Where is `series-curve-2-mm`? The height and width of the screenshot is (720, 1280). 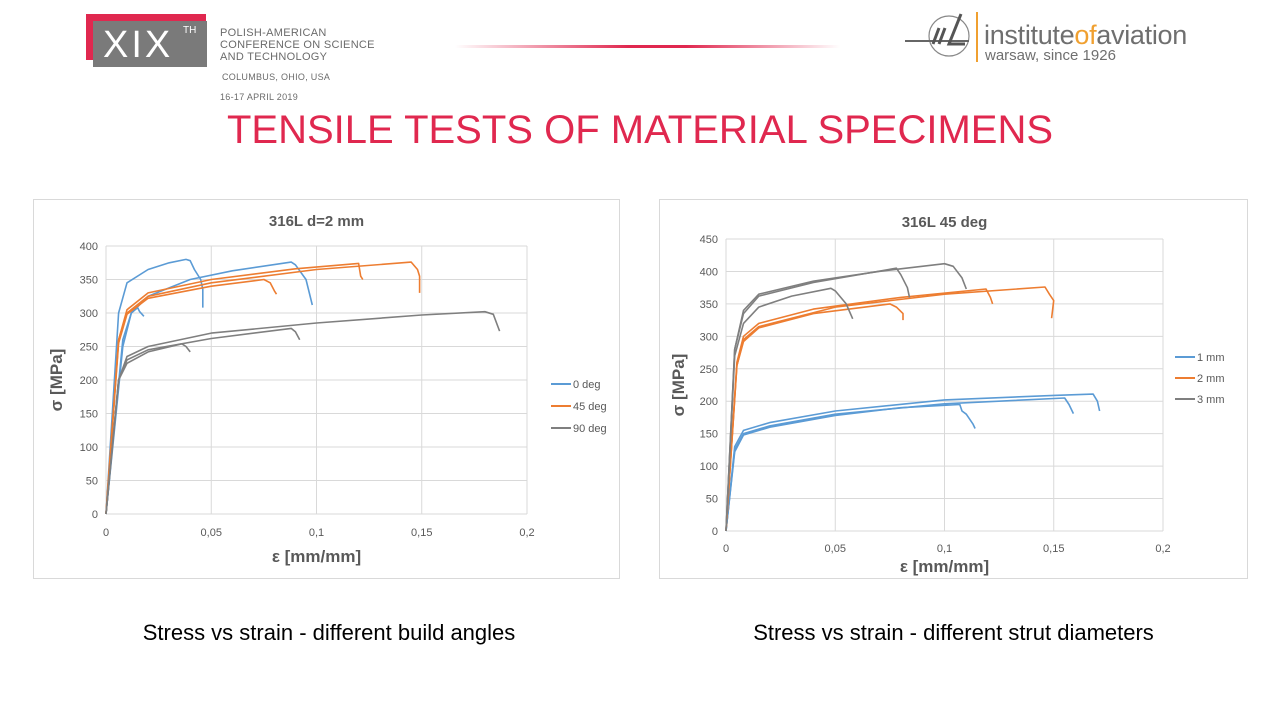 series-curve-2-mm is located at coordinates (814, 417).